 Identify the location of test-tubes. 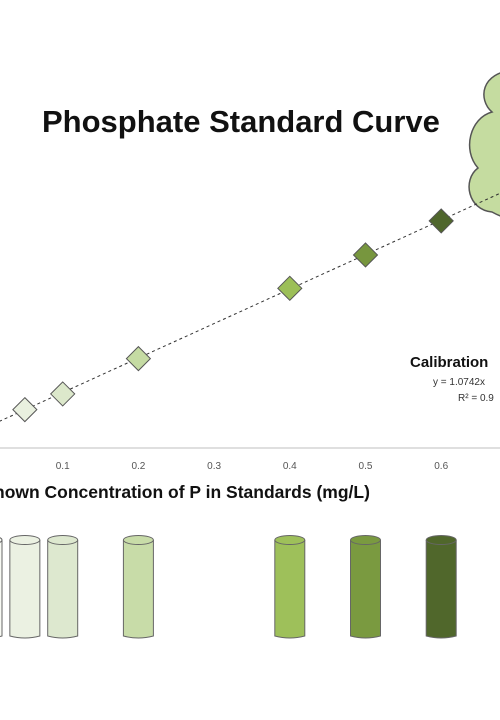
(228, 587).